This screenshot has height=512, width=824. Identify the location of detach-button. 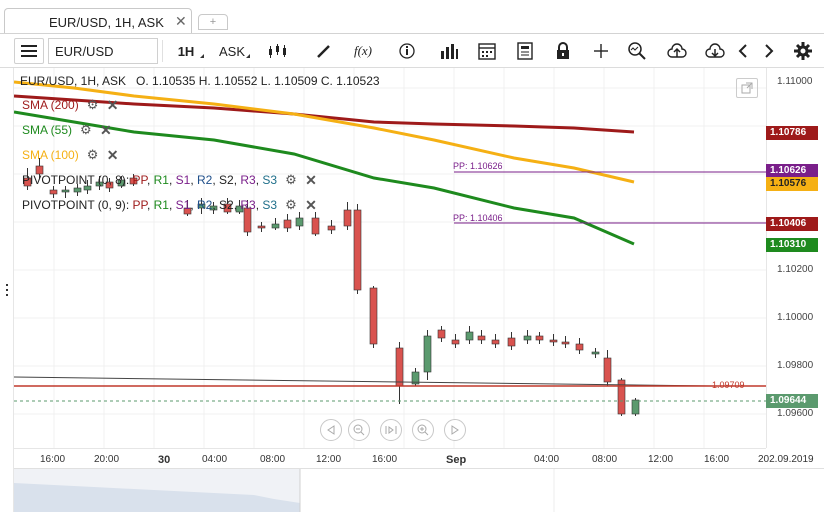
(747, 88).